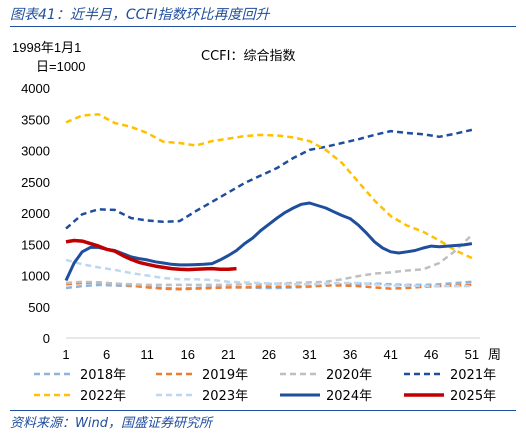 Image resolution: width=526 pixels, height=436 pixels. I want to click on y-tick-label: 1500, so click(35, 244).